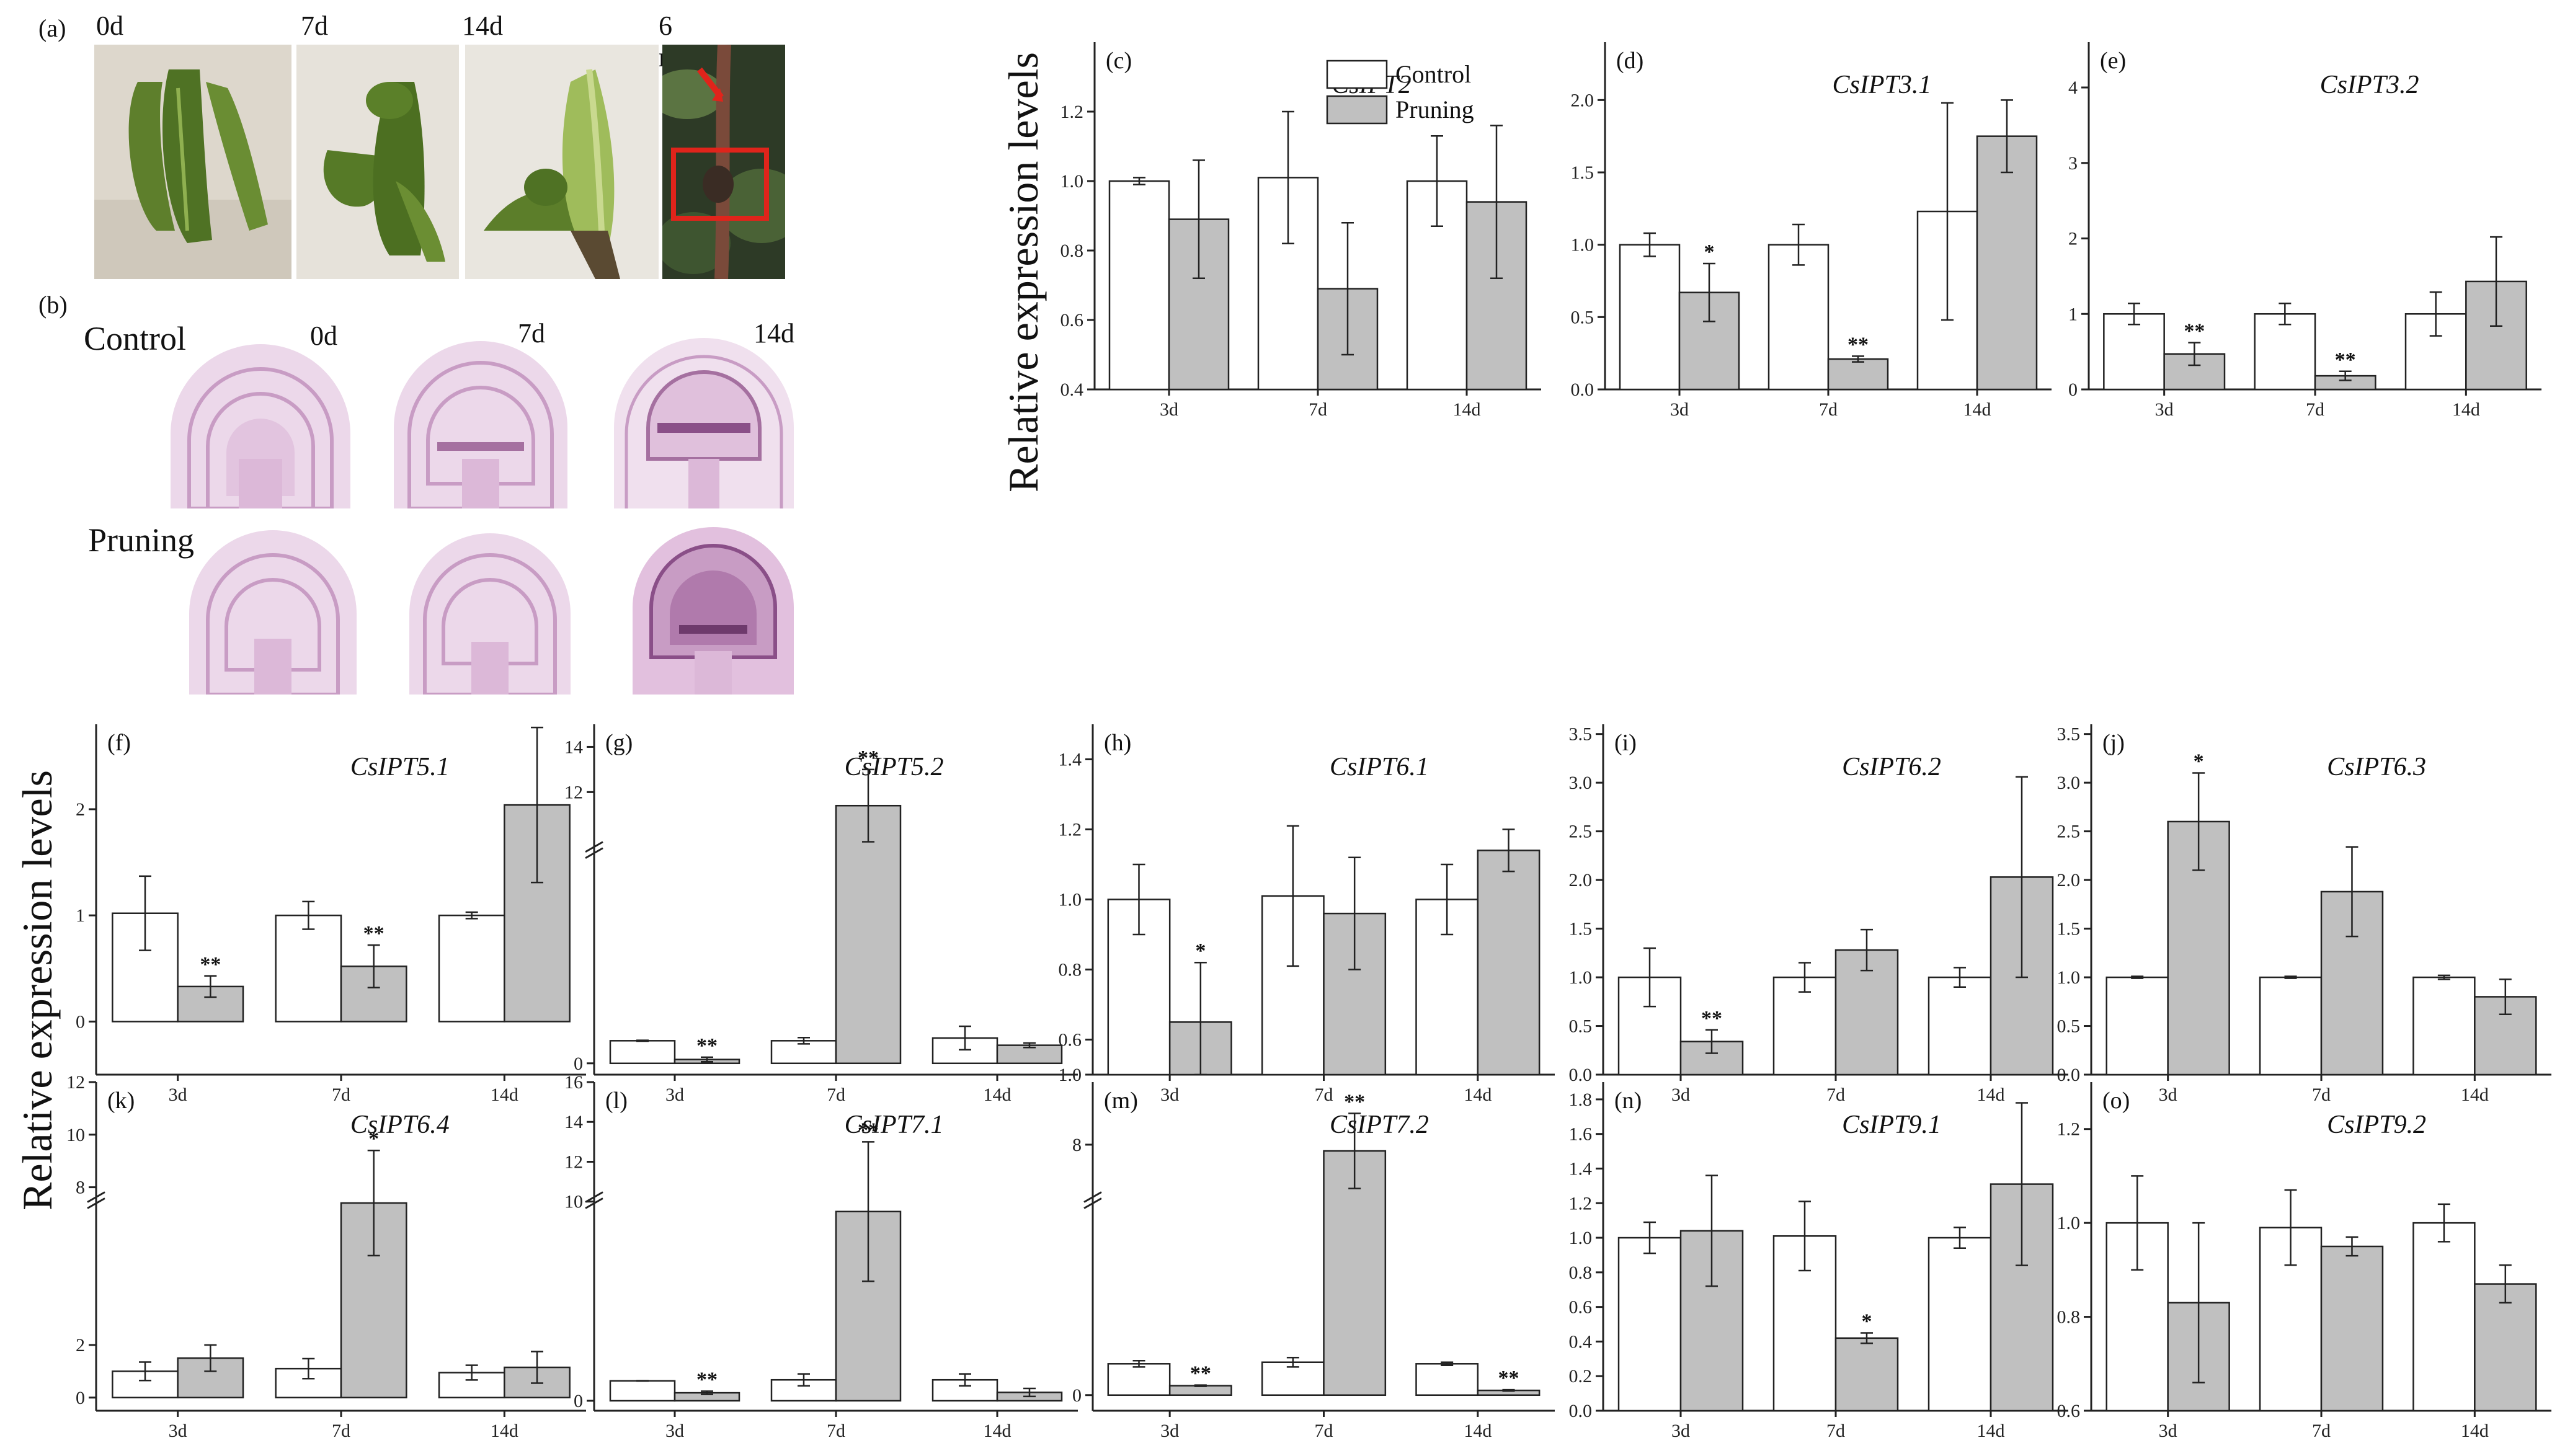 The image size is (2570, 1456). Describe the element at coordinates (619, 743) in the screenshot. I see `panel-letter: (g)` at that location.